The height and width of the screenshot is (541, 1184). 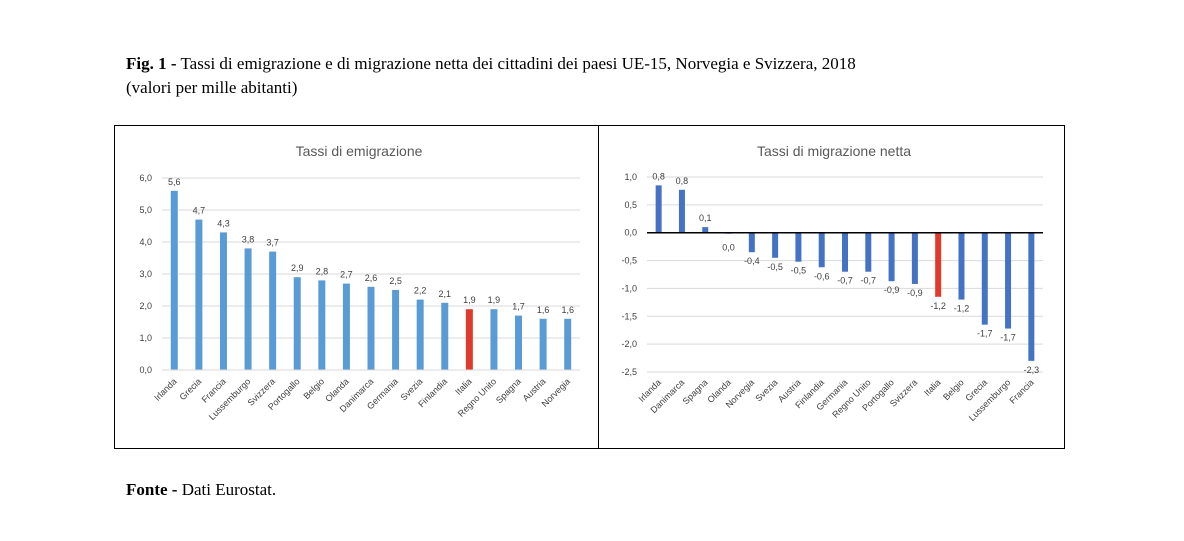 What do you see at coordinates (766, 390) in the screenshot?
I see `net-migration-category-label: Svezia` at bounding box center [766, 390].